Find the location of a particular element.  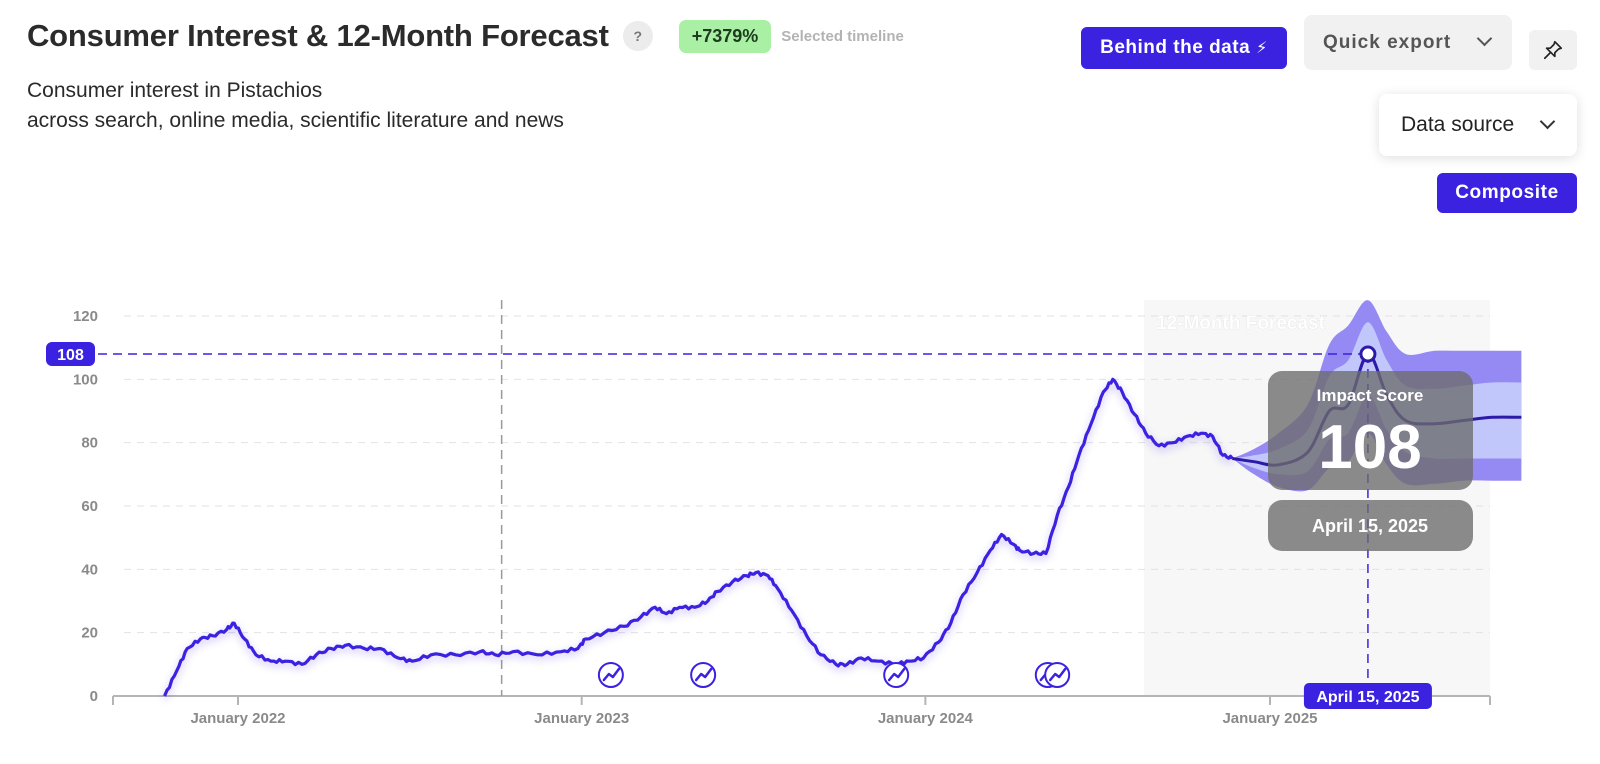

behind-the-data-label: Behind the data is located at coordinates (1175, 47).